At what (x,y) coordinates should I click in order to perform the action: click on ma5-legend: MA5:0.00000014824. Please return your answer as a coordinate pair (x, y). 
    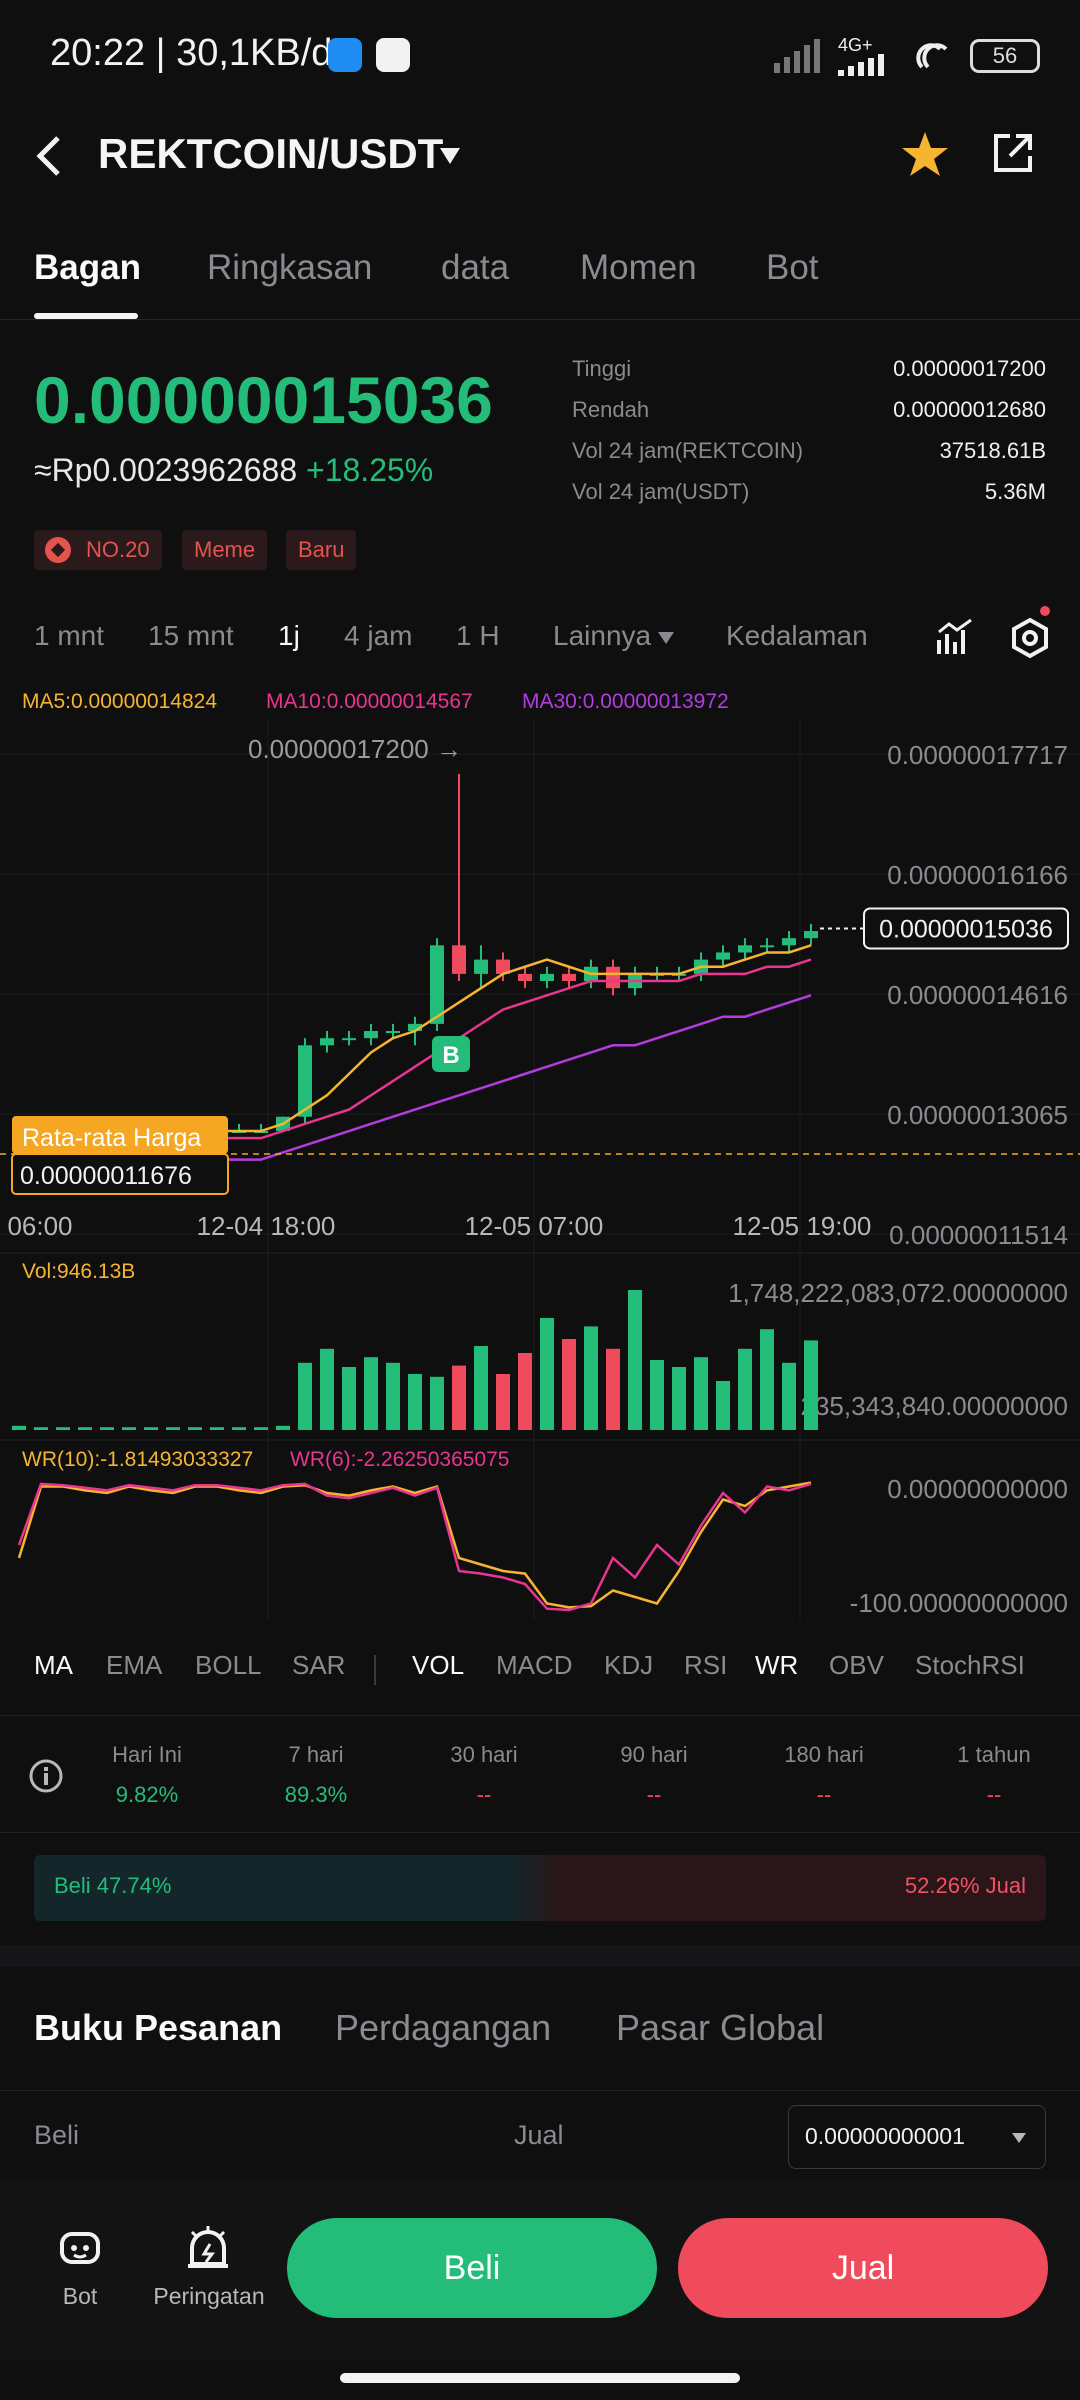
    Looking at the image, I should click on (119, 701).